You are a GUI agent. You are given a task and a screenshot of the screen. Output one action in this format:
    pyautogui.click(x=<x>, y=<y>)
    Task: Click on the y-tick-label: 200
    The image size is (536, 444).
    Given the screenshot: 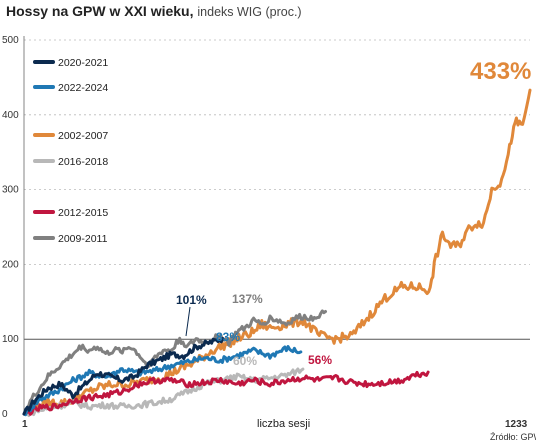 What is the action you would take?
    pyautogui.click(x=10, y=264)
    